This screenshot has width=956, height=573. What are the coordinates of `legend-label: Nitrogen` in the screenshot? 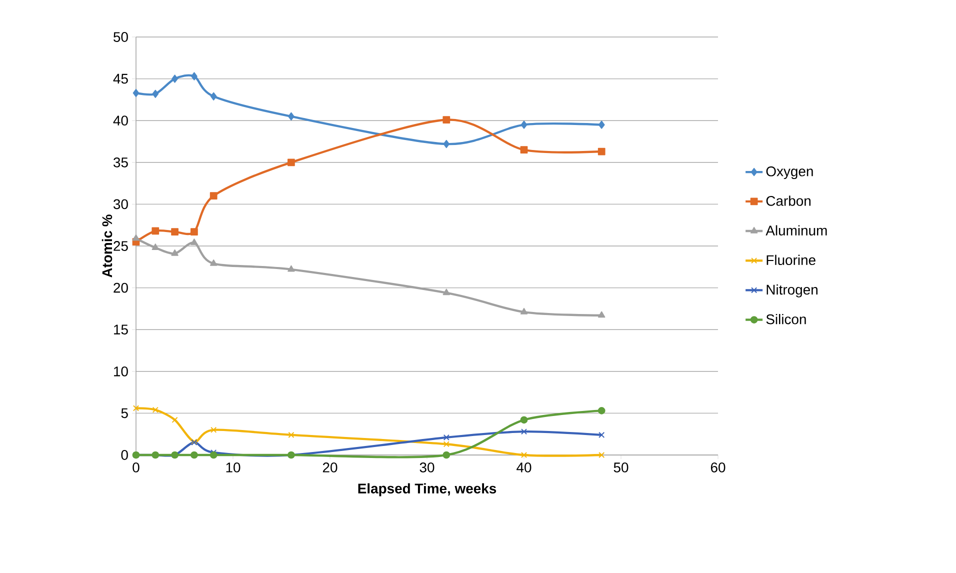 It's located at (792, 291).